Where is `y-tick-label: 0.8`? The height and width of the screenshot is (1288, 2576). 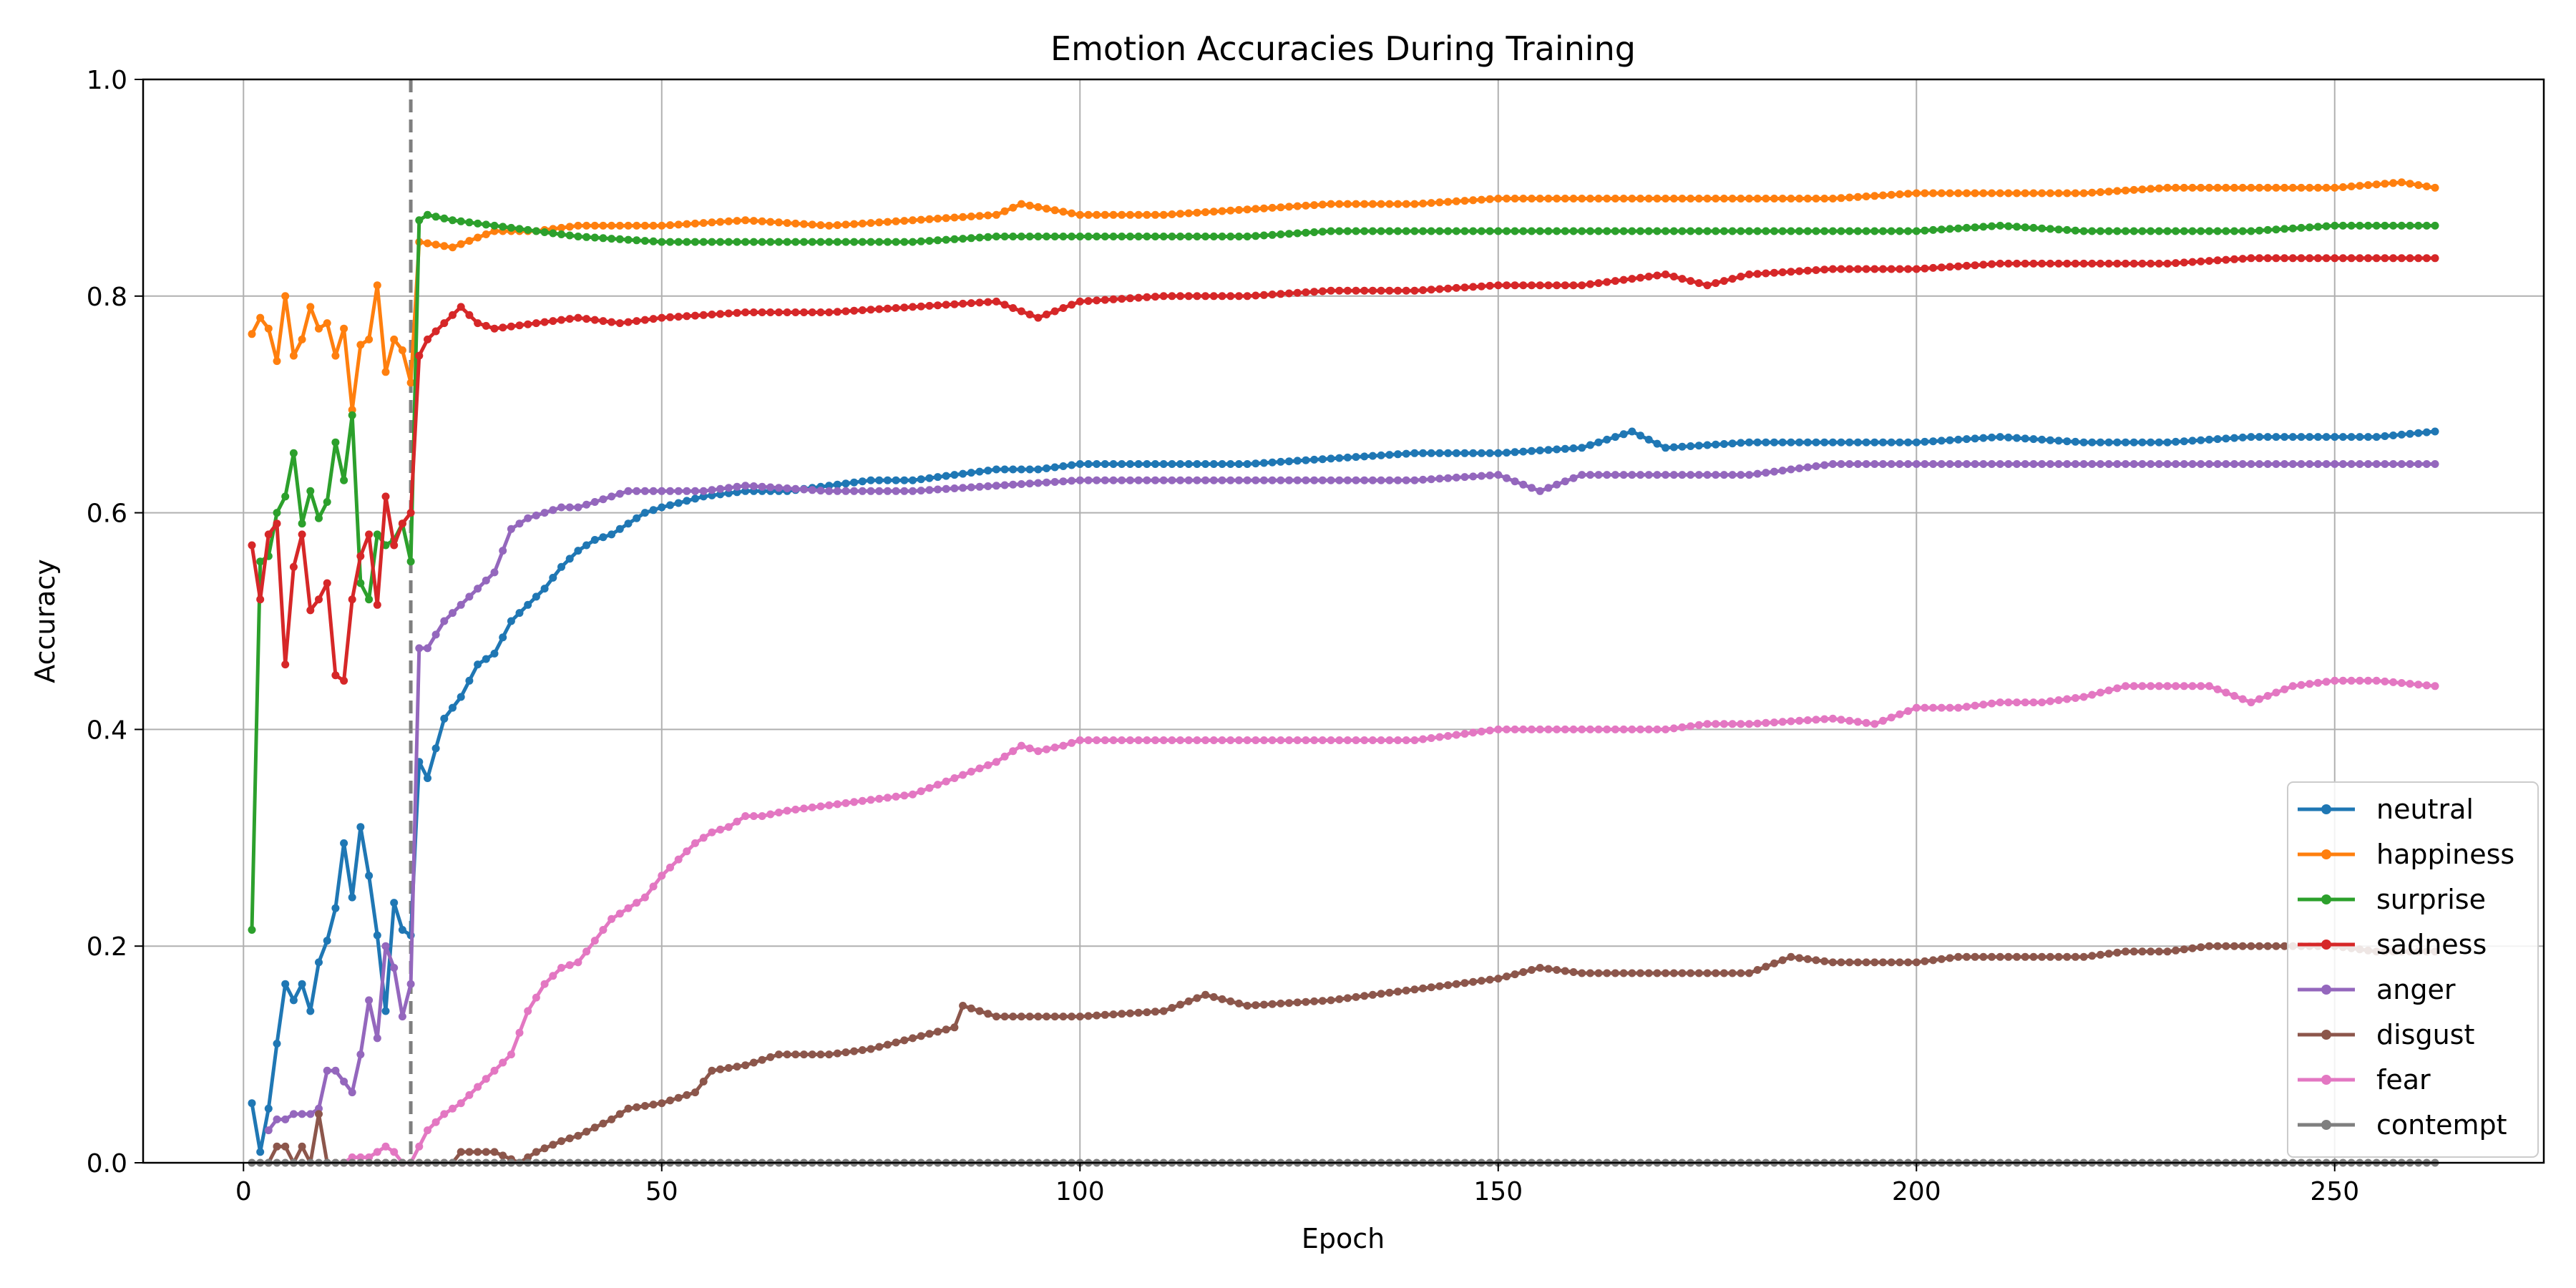
y-tick-label: 0.8 is located at coordinates (107, 297).